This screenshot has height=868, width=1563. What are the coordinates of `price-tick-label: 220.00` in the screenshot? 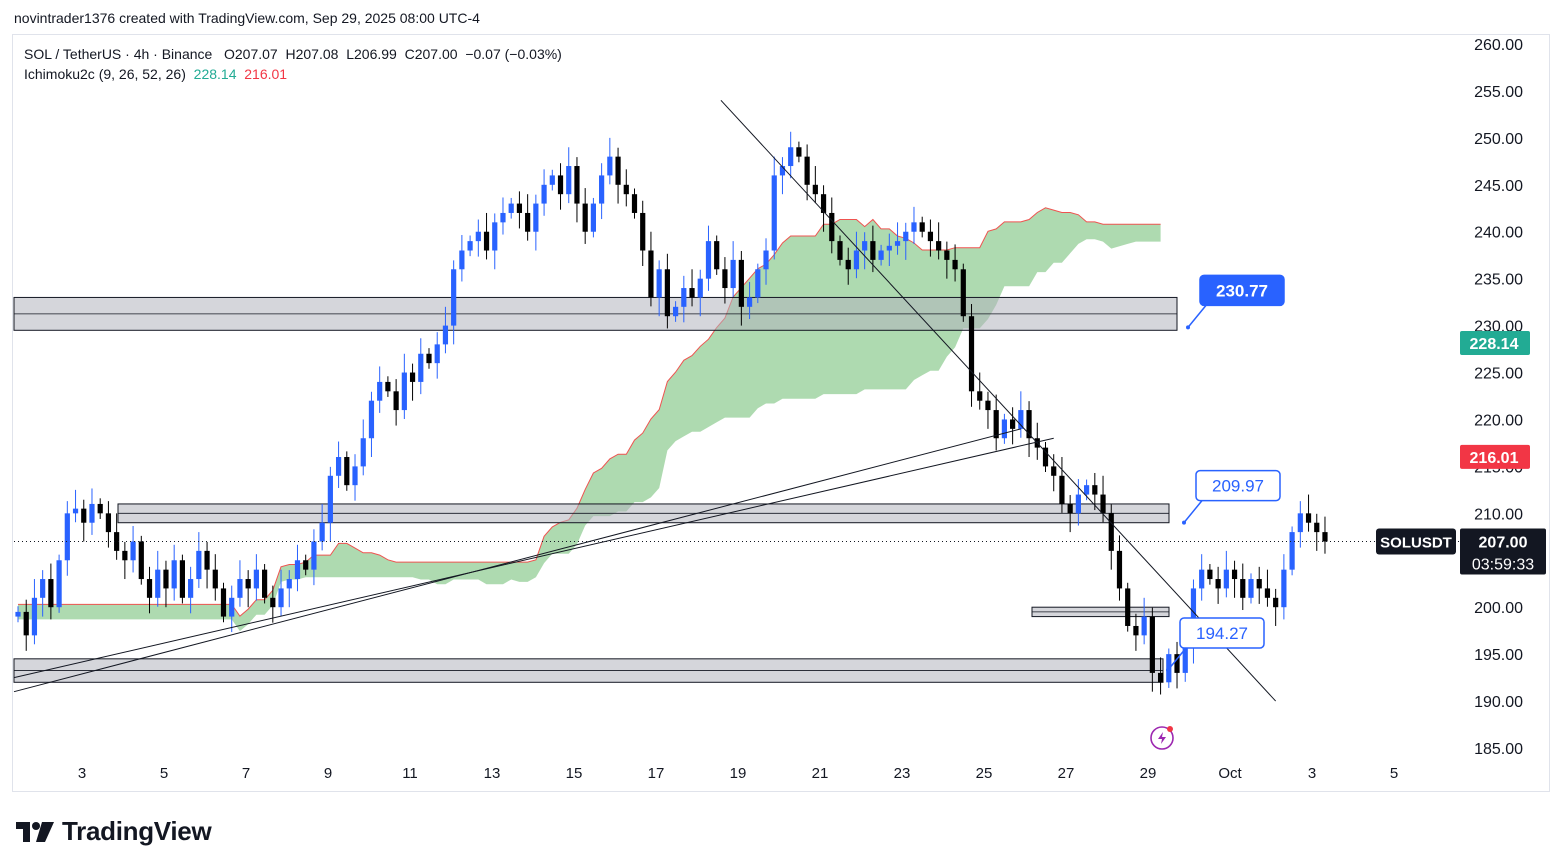 It's located at (1498, 420).